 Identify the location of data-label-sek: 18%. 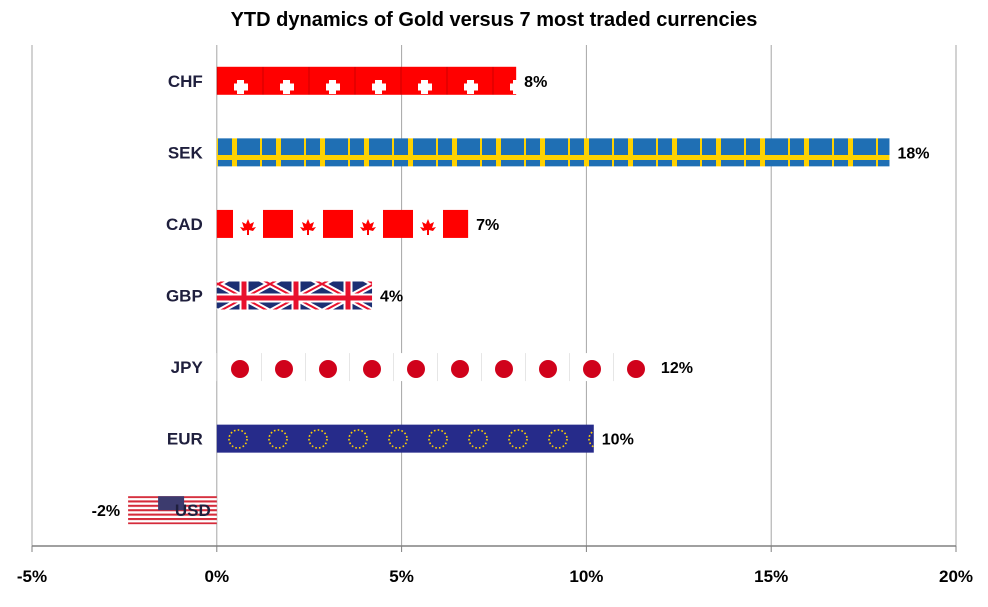
(913, 153).